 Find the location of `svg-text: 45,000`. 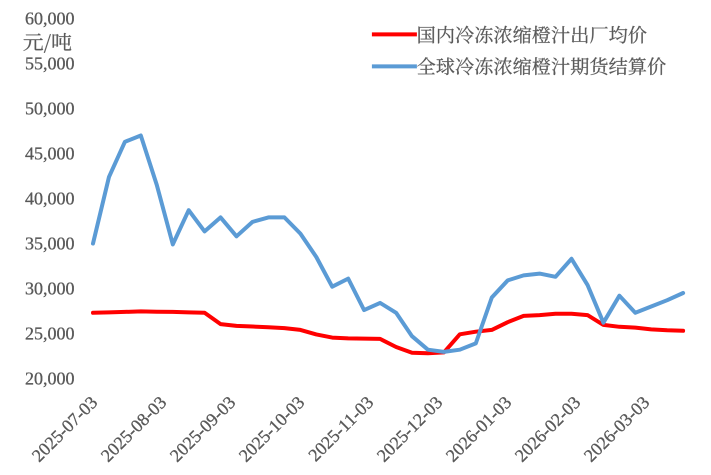

svg-text: 45,000 is located at coordinates (50, 154).